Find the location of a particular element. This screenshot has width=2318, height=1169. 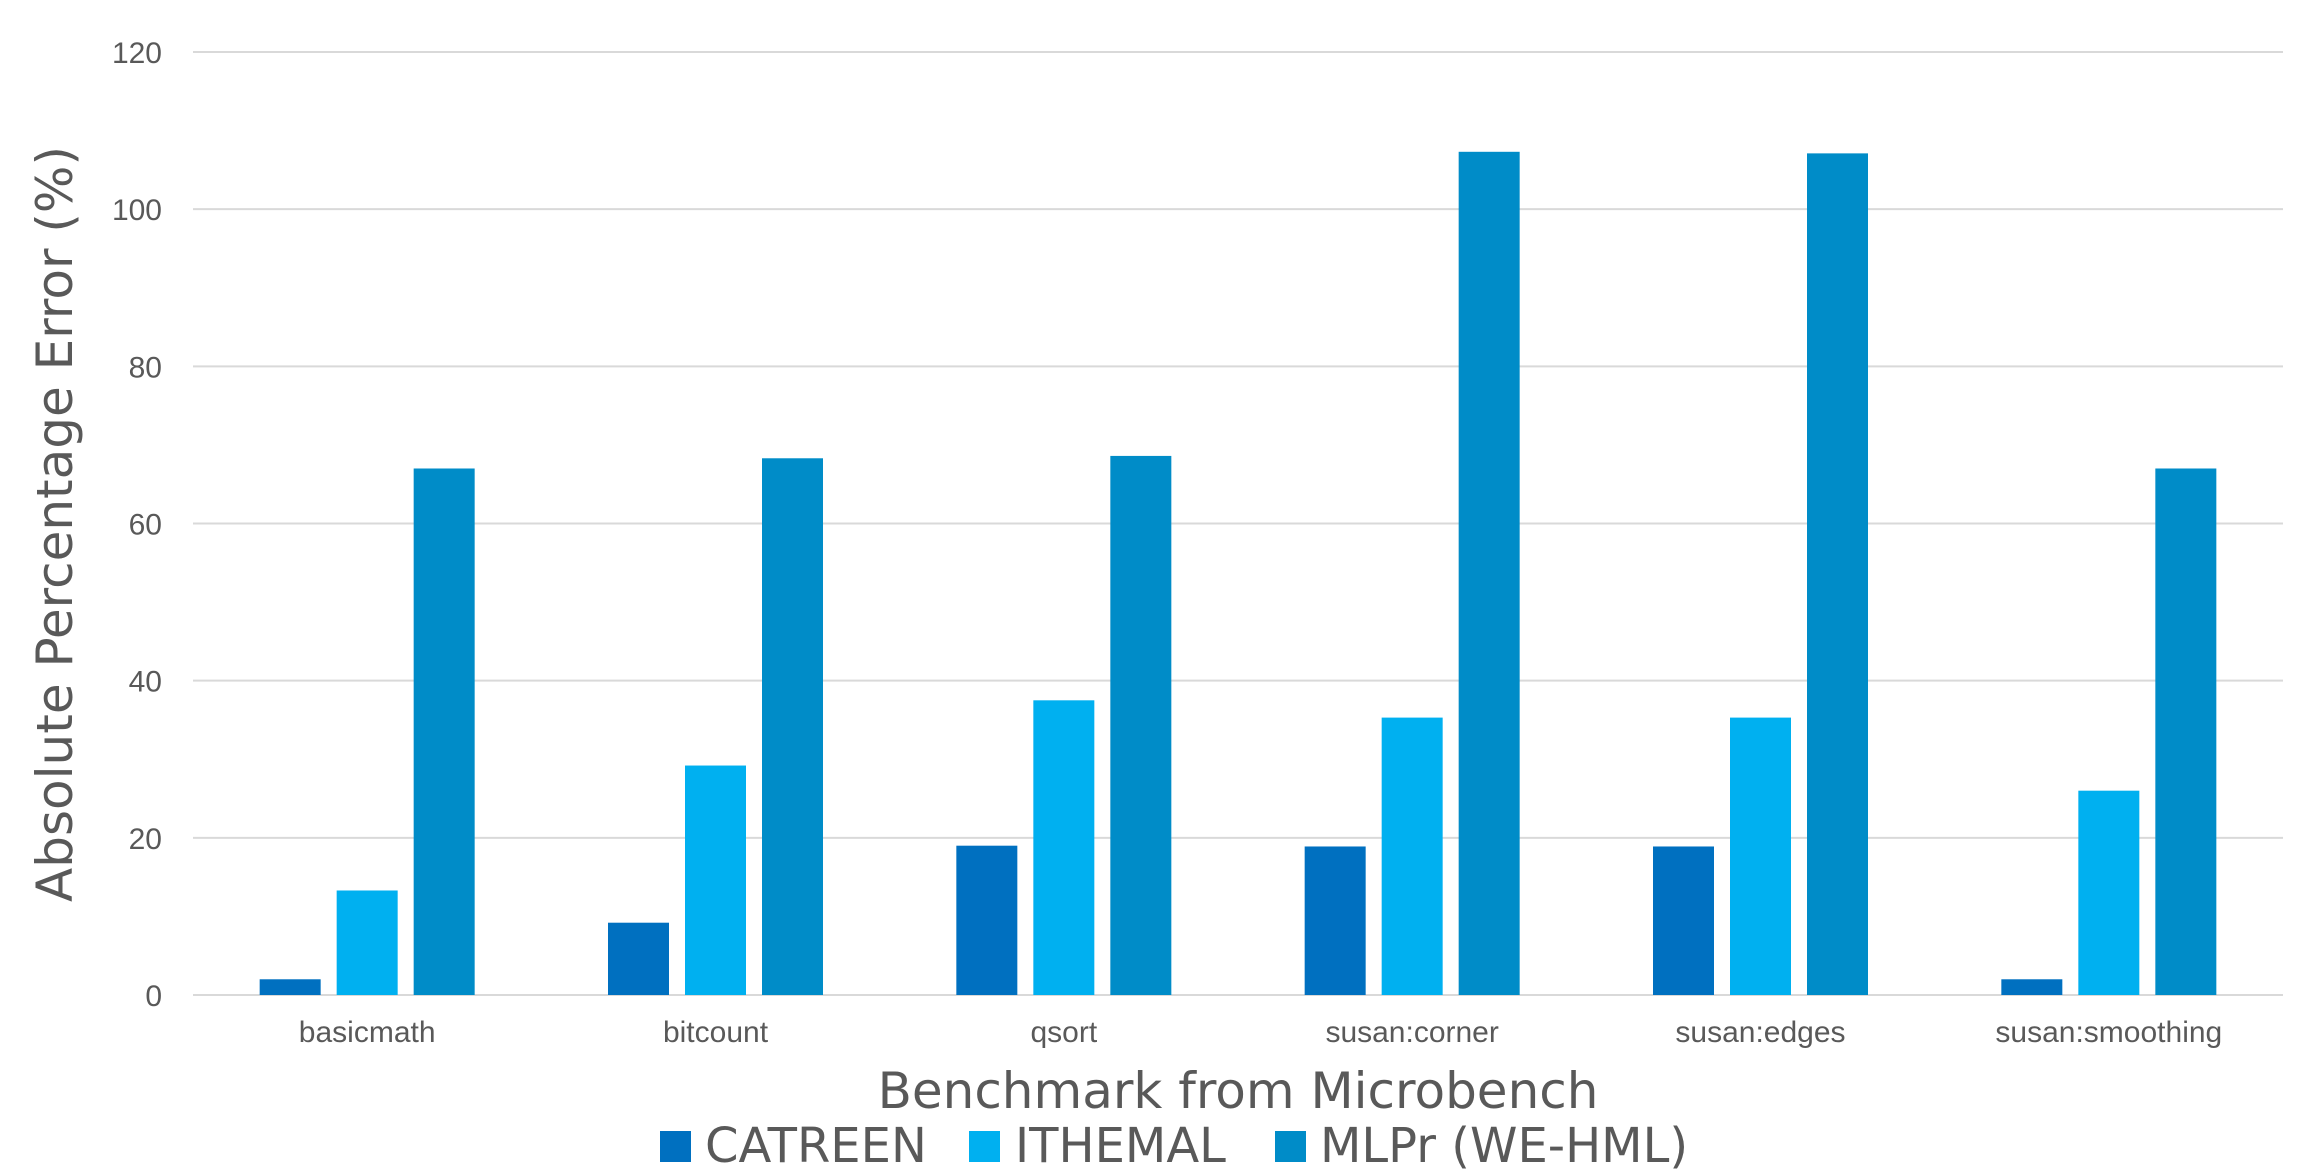

bar-catreen-basicmath is located at coordinates (290, 987).